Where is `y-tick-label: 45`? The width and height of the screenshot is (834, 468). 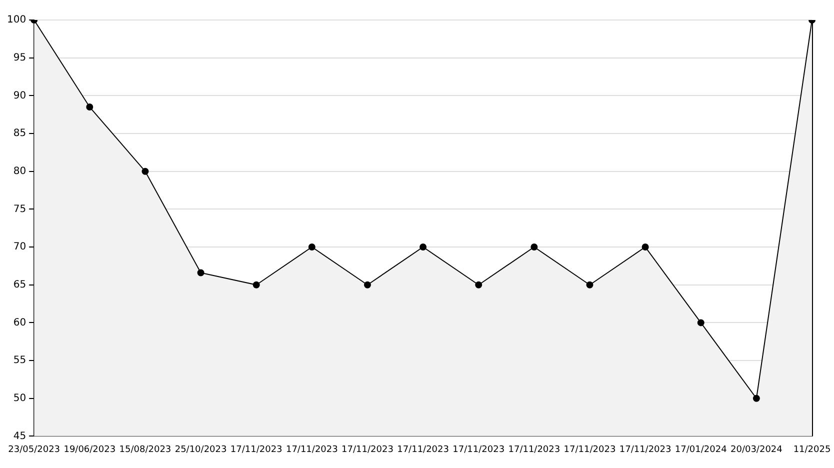
y-tick-label: 45 is located at coordinates (19, 436).